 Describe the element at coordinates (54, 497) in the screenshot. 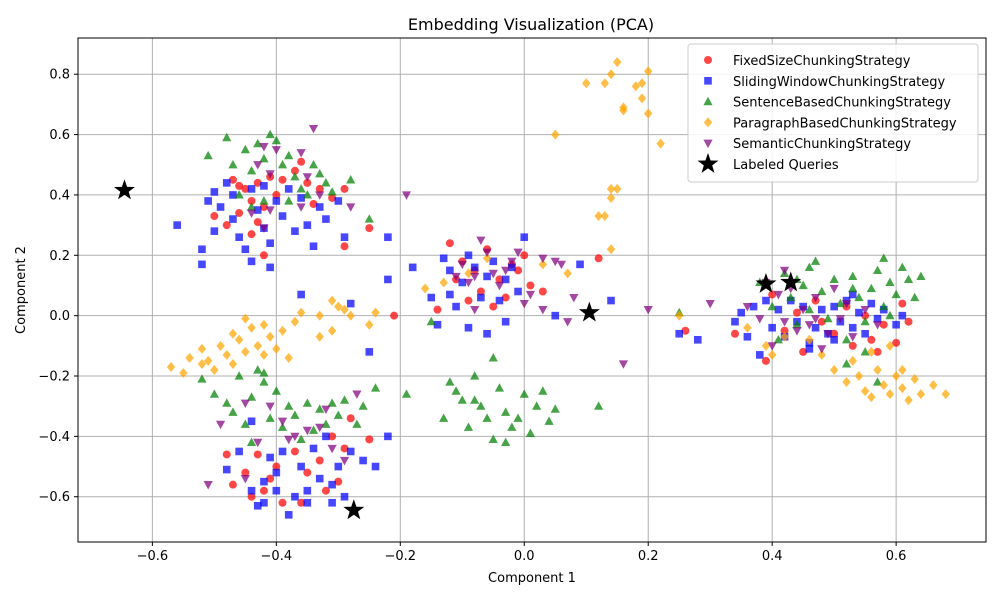

I see `y-tick-label: −0.6` at that location.